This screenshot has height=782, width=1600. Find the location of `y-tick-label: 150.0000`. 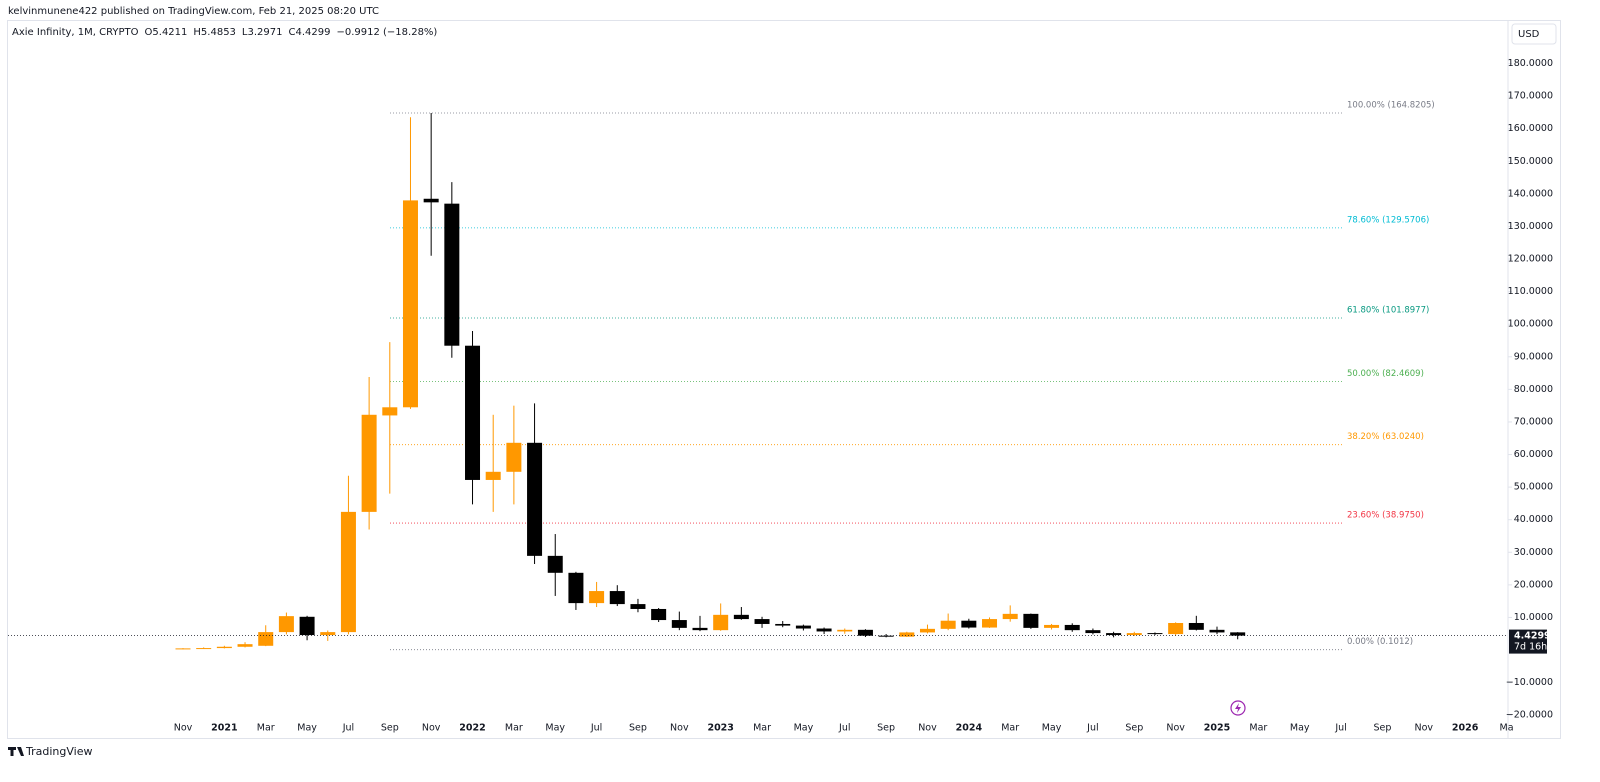

y-tick-label: 150.0000 is located at coordinates (1530, 161).